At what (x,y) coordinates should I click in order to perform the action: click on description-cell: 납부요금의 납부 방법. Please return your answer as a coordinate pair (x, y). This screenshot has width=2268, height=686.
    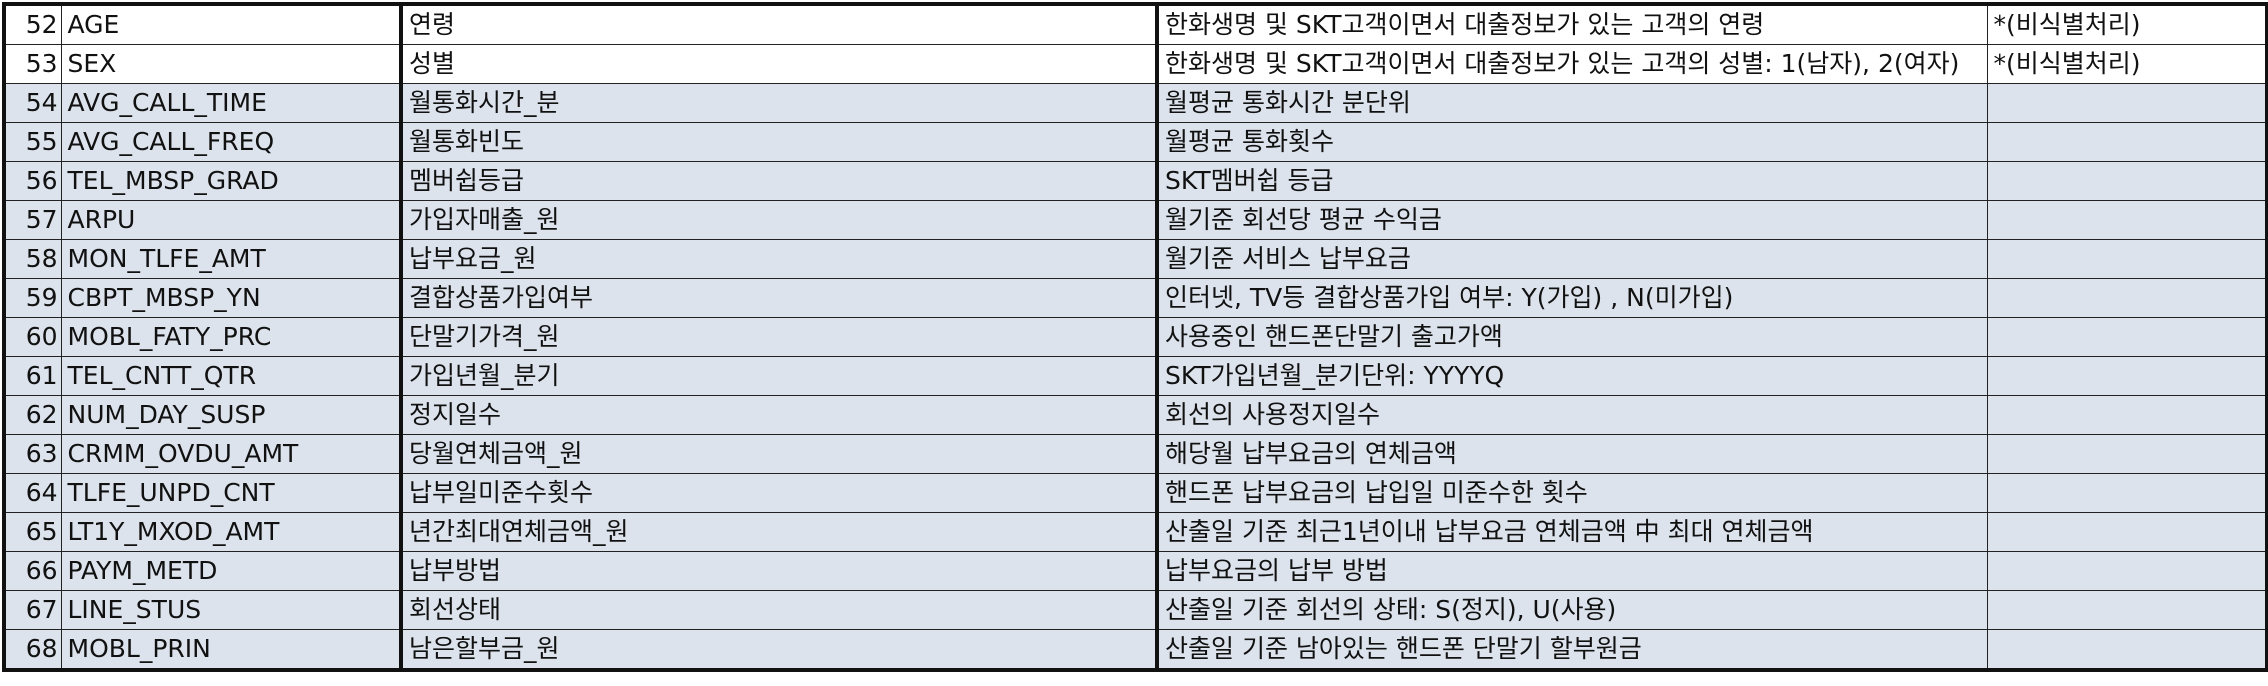
    Looking at the image, I should click on (1572, 571).